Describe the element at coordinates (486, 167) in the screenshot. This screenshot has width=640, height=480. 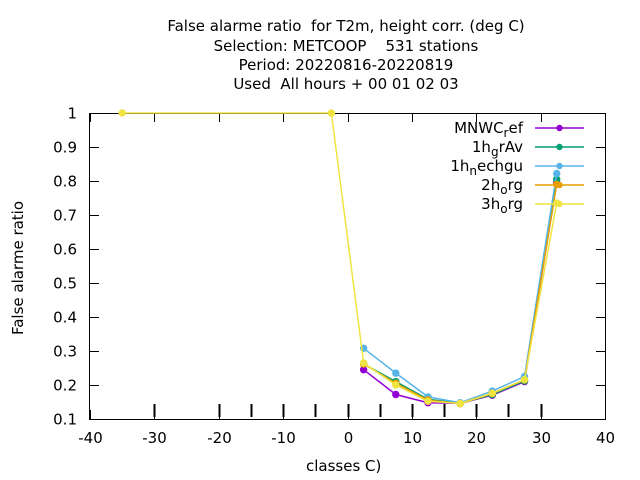
I see `legend-label: 1hnechgu` at that location.